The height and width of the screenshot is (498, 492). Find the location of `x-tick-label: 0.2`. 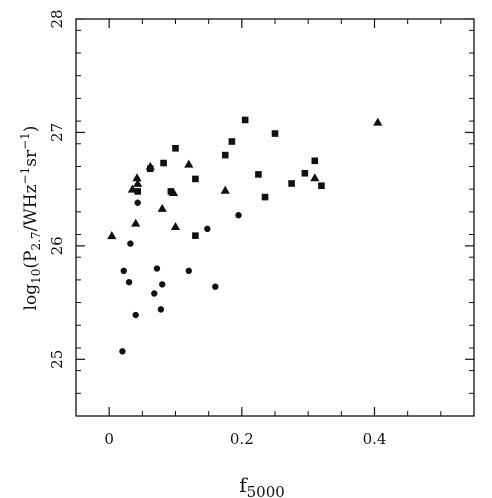

x-tick-label: 0.2 is located at coordinates (242, 439).